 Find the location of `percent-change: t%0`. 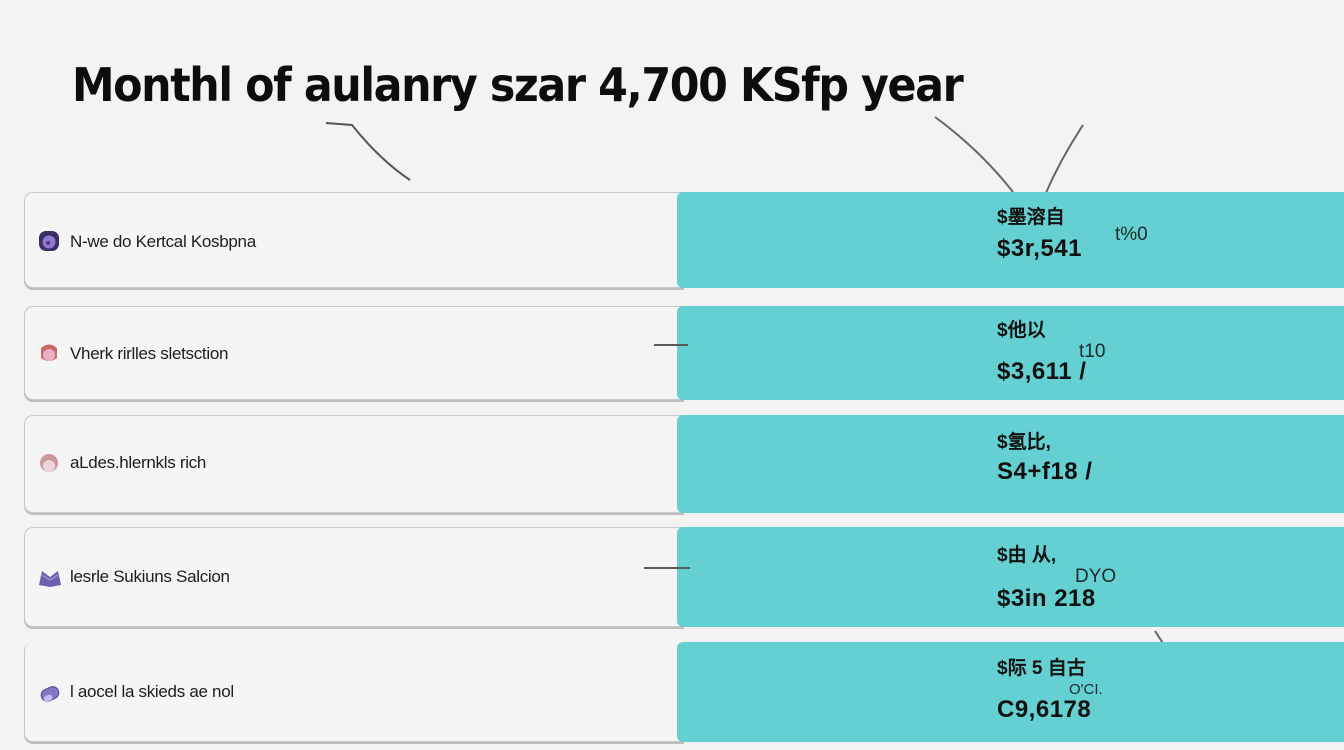

percent-change: t%0 is located at coordinates (1131, 234).